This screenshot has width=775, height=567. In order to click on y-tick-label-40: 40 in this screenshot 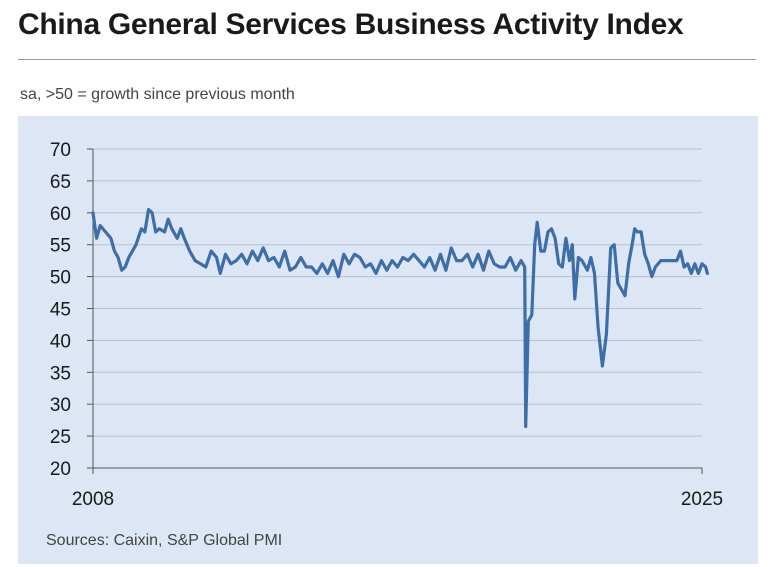, I will do `click(60, 341)`.